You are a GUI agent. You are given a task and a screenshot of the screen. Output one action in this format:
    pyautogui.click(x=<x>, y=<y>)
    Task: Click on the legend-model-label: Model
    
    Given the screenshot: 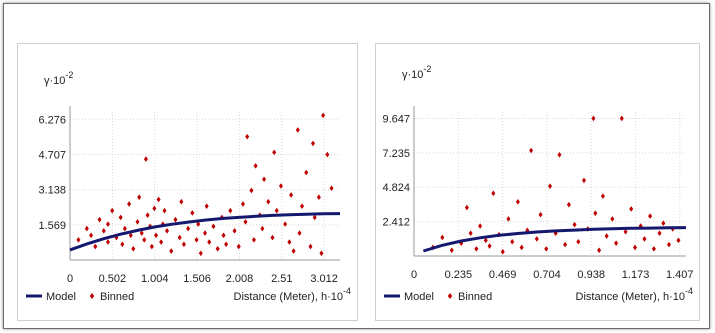 What is the action you would take?
    pyautogui.click(x=61, y=297)
    